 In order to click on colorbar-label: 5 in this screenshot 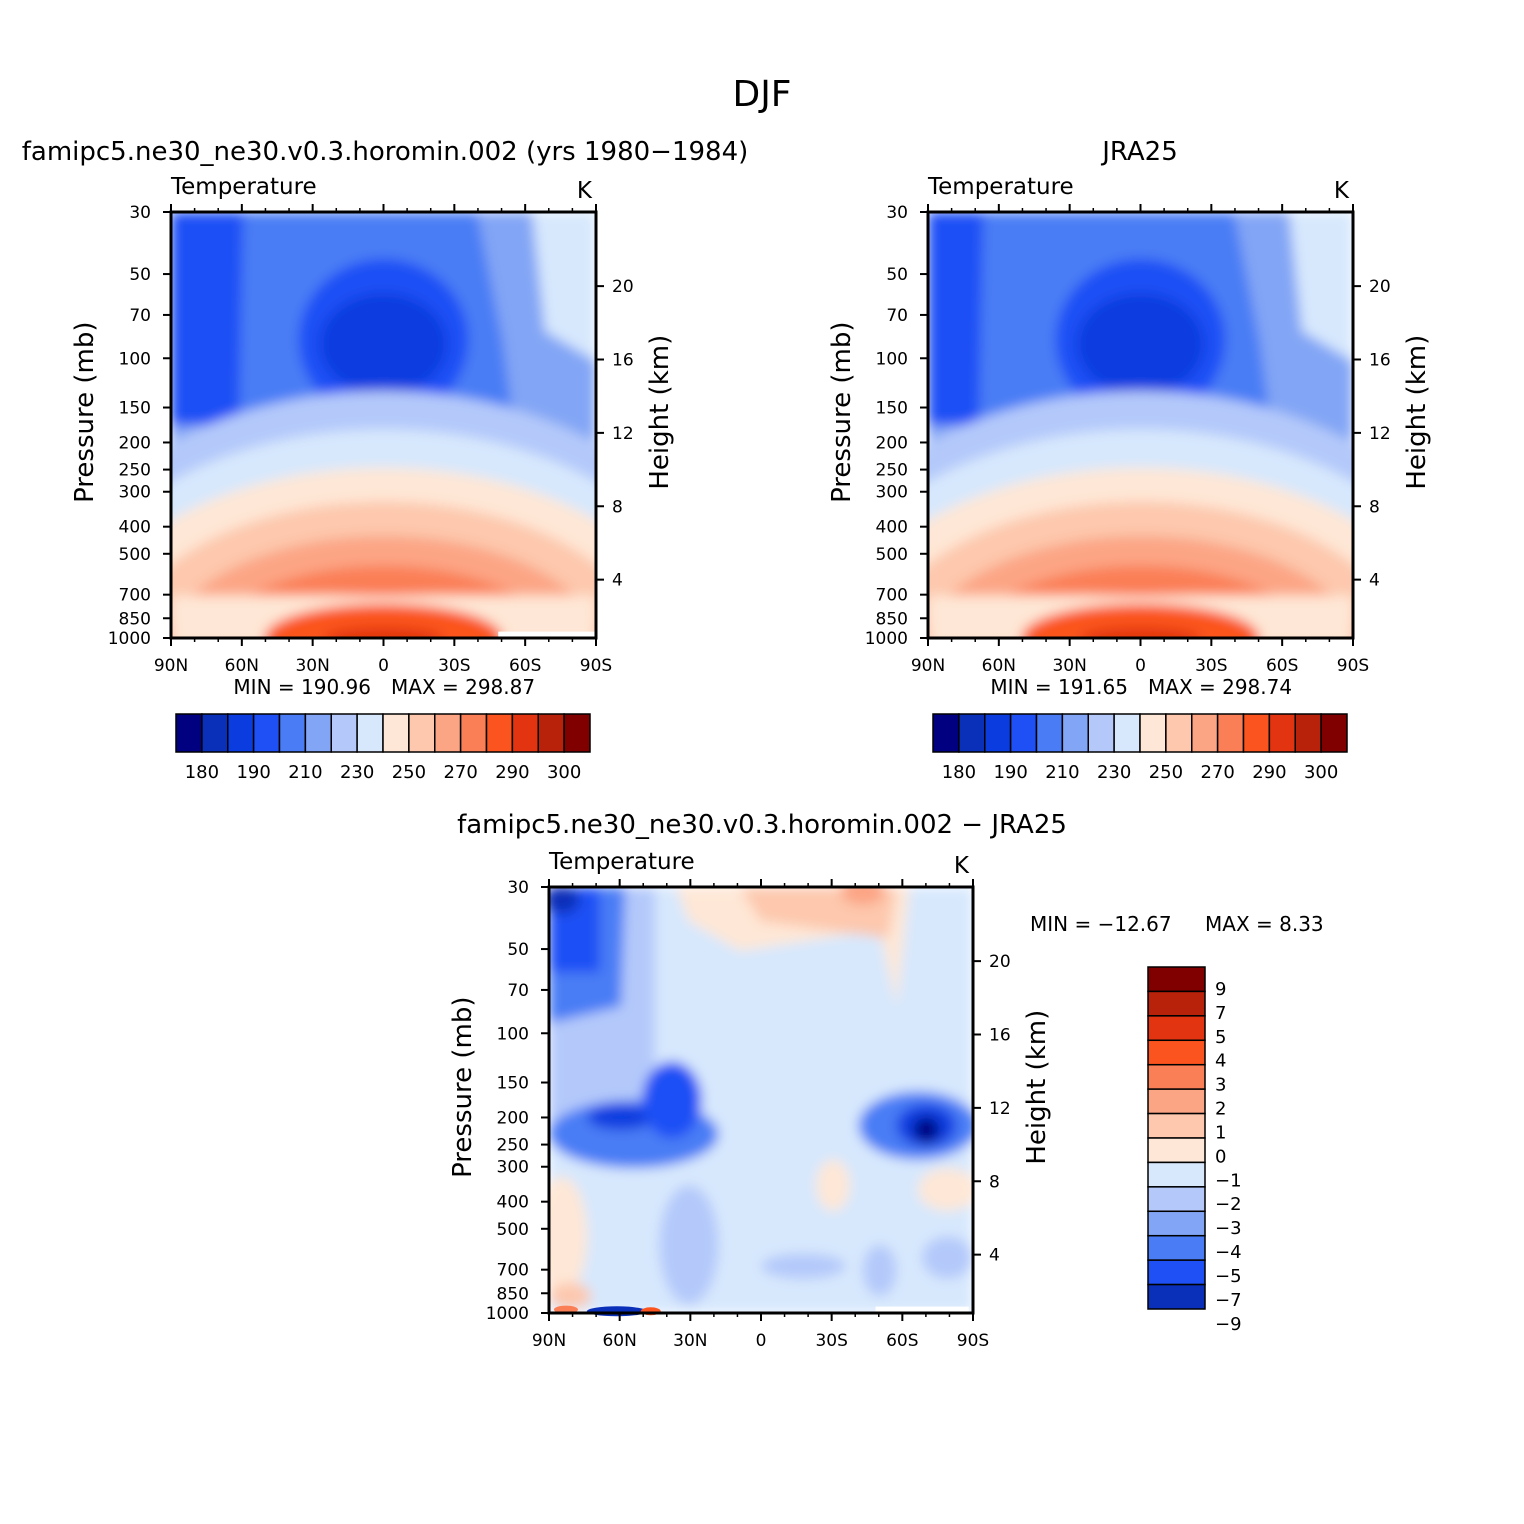, I will do `click(1220, 1037)`.